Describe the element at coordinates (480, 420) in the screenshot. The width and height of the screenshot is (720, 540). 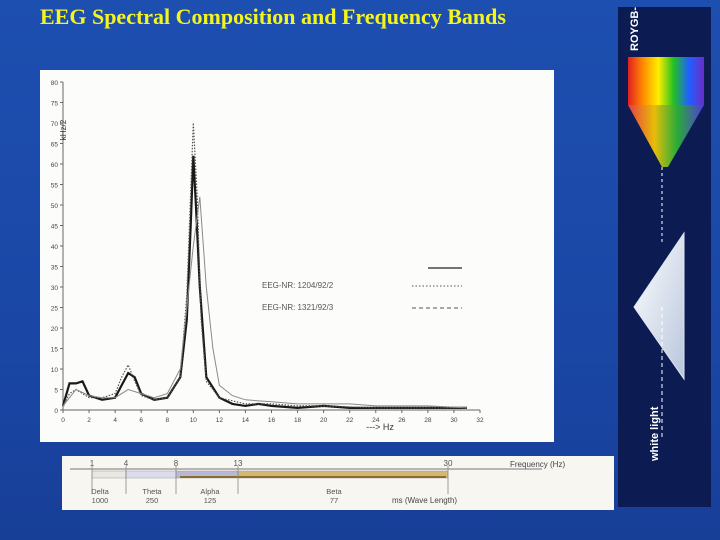
I see `x-tick-label: 32` at that location.